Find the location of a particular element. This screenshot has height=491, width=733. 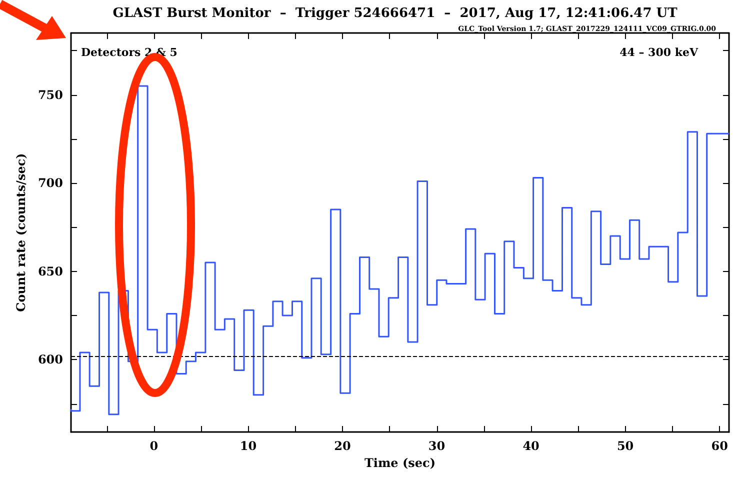

x-tick-label: 10 is located at coordinates (248, 446).